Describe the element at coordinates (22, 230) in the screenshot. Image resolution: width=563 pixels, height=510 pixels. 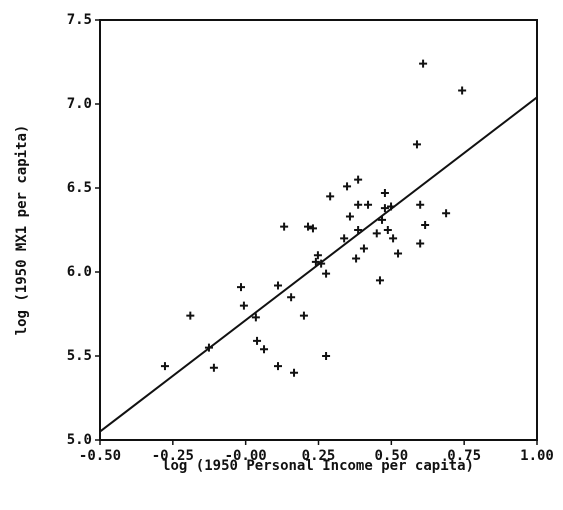
I see `y-axis-title: log (1950 MX1 per capita)` at that location.